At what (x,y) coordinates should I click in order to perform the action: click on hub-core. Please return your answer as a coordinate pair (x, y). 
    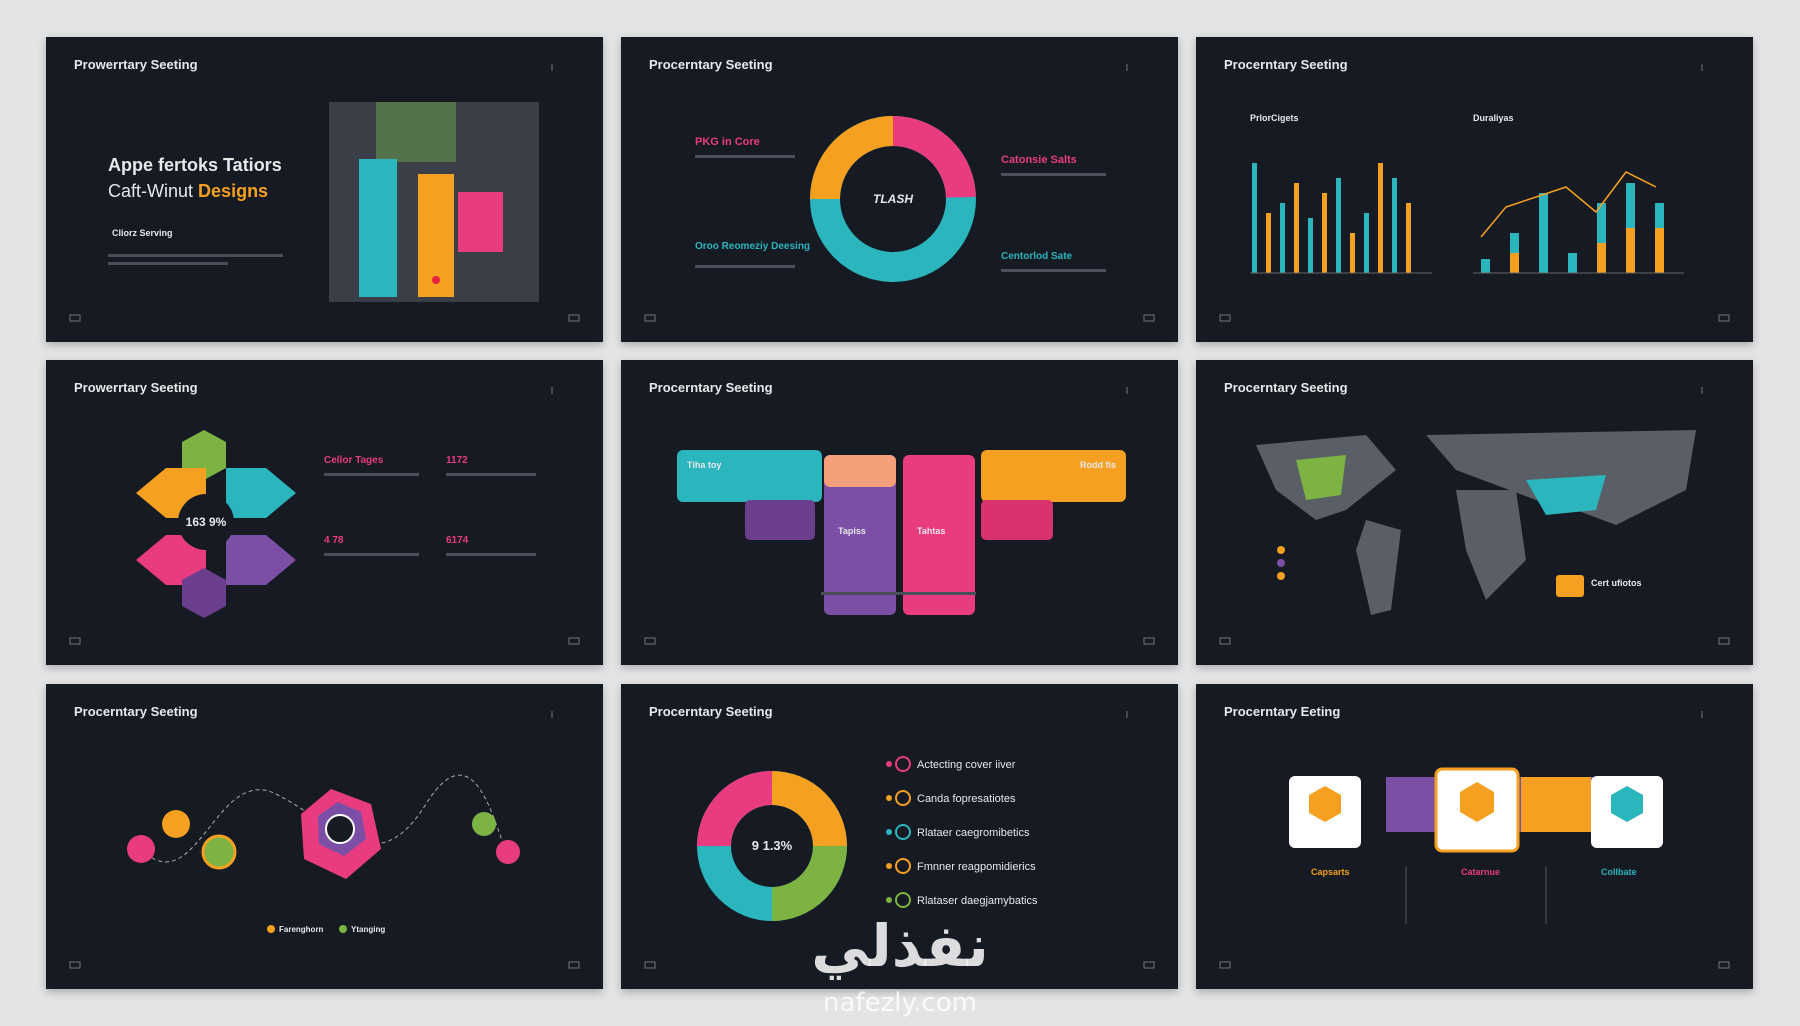
    Looking at the image, I should click on (340, 829).